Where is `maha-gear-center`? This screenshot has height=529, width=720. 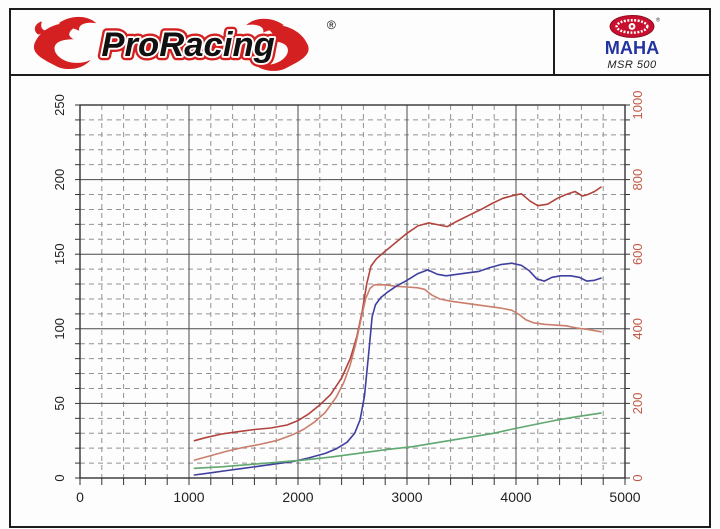 maha-gear-center is located at coordinates (632, 26).